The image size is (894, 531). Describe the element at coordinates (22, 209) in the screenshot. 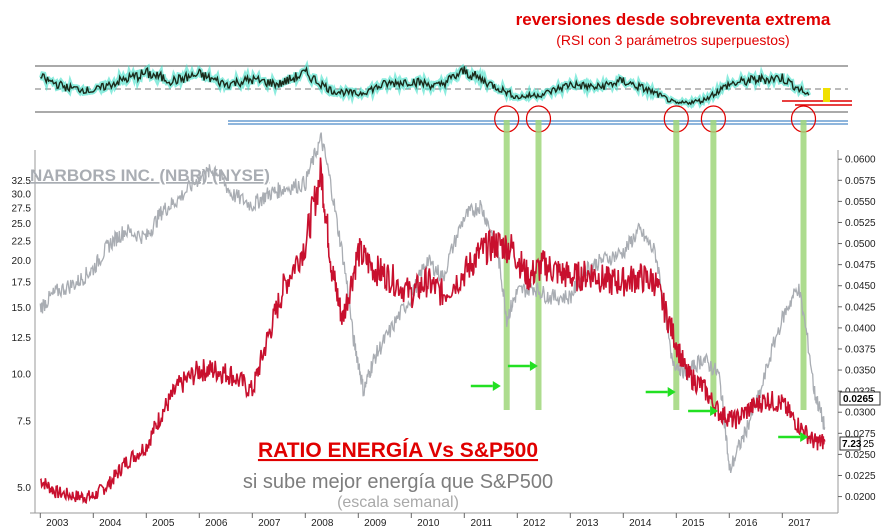

I see `y-left-tick: 27.5` at that location.